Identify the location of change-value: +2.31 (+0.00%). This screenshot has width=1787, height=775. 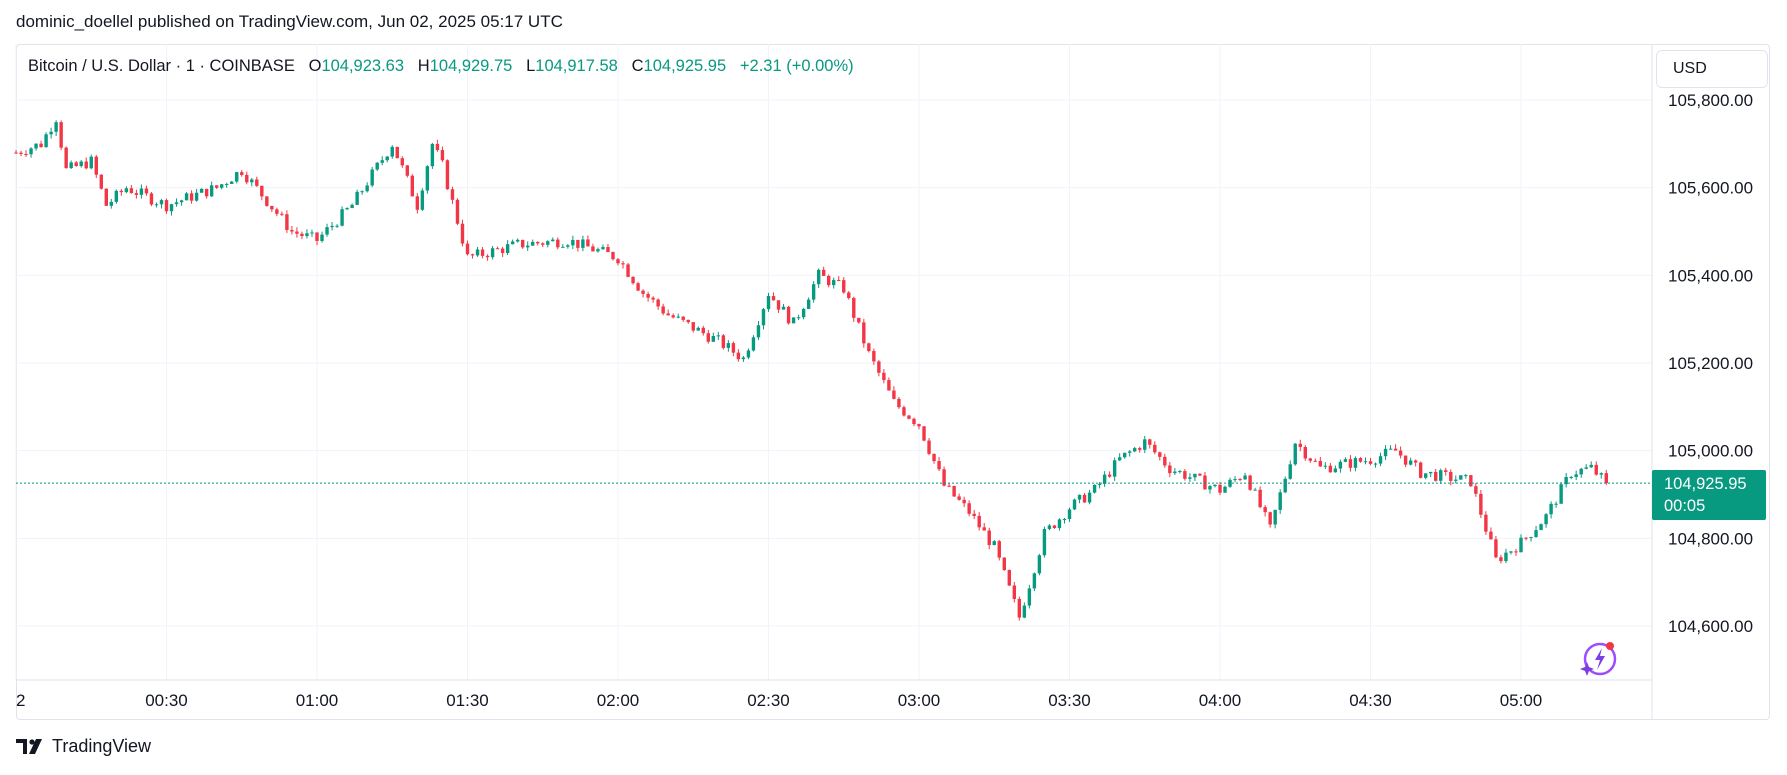
(796, 66).